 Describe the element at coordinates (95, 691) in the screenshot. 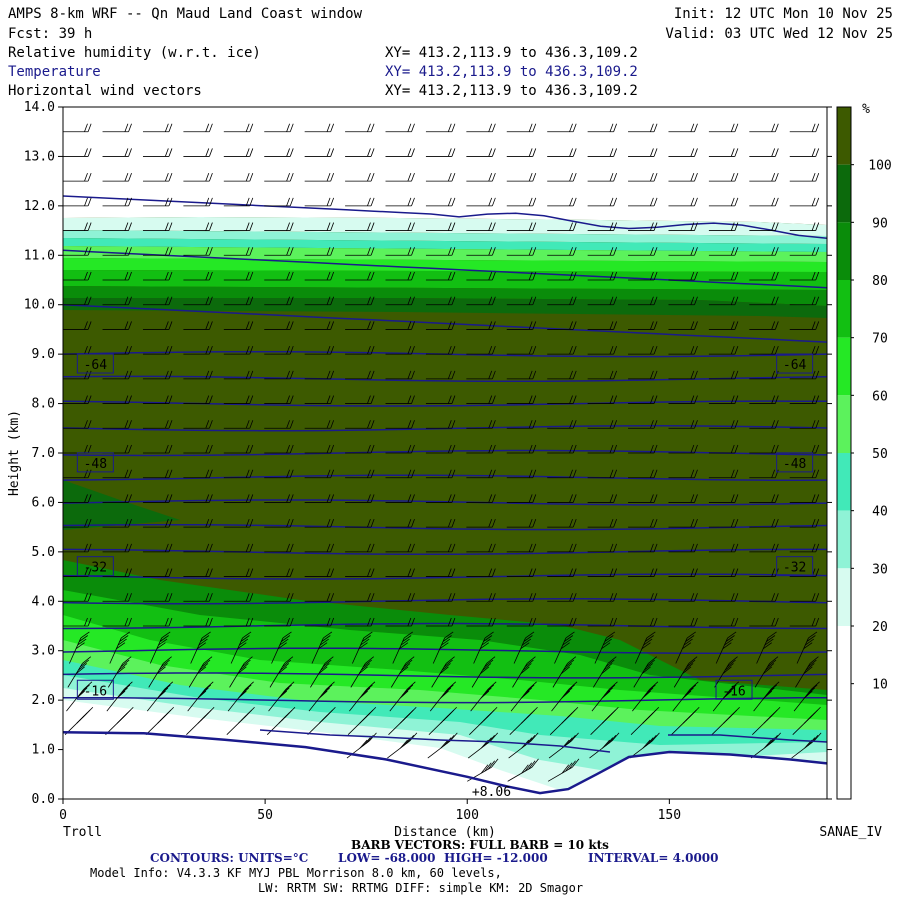

I see `temperature-label: -16` at that location.